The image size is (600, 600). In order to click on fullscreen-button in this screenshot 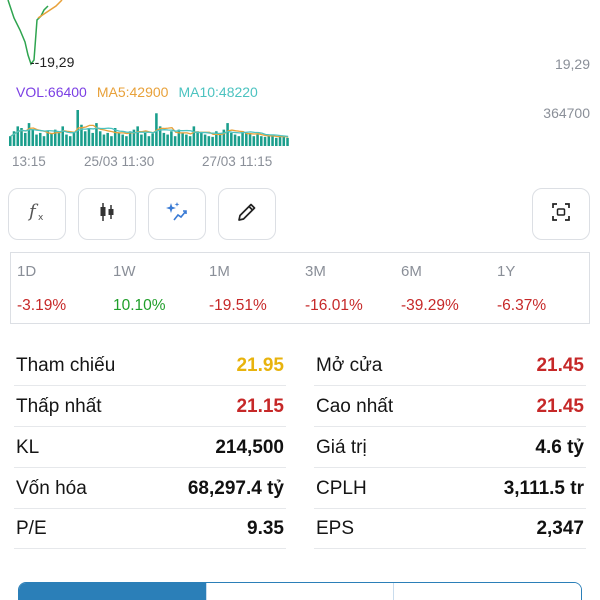, I will do `click(561, 214)`.